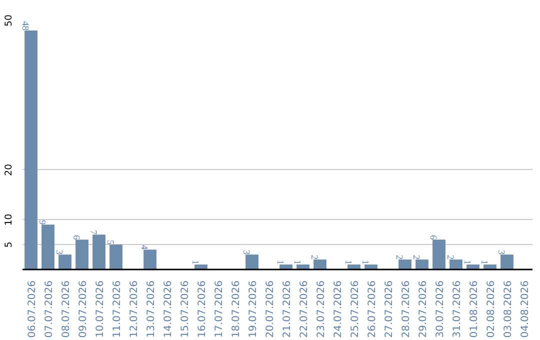  What do you see at coordinates (270, 309) in the screenshot?
I see `x-tick-label: 20.07.2026` at bounding box center [270, 309].